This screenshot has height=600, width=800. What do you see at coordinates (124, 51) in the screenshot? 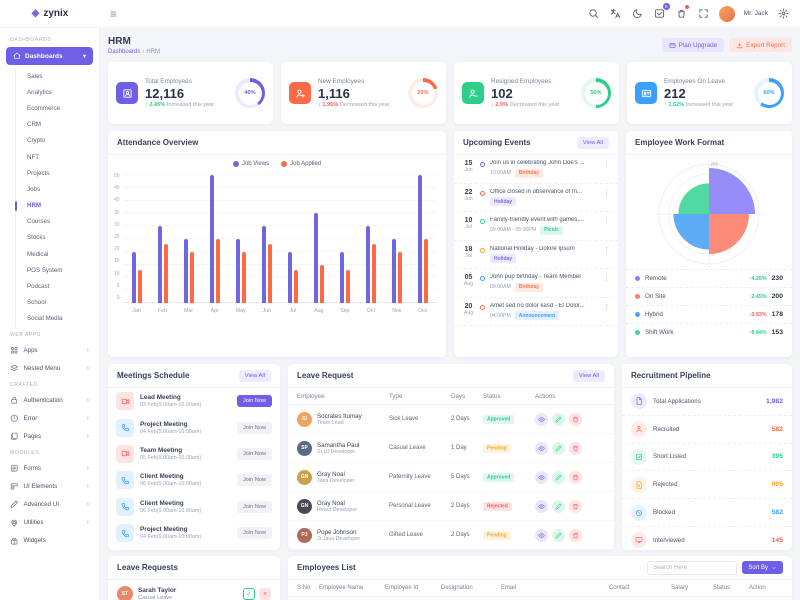
I see `breadcrumb-parent: Dashboards` at bounding box center [124, 51].